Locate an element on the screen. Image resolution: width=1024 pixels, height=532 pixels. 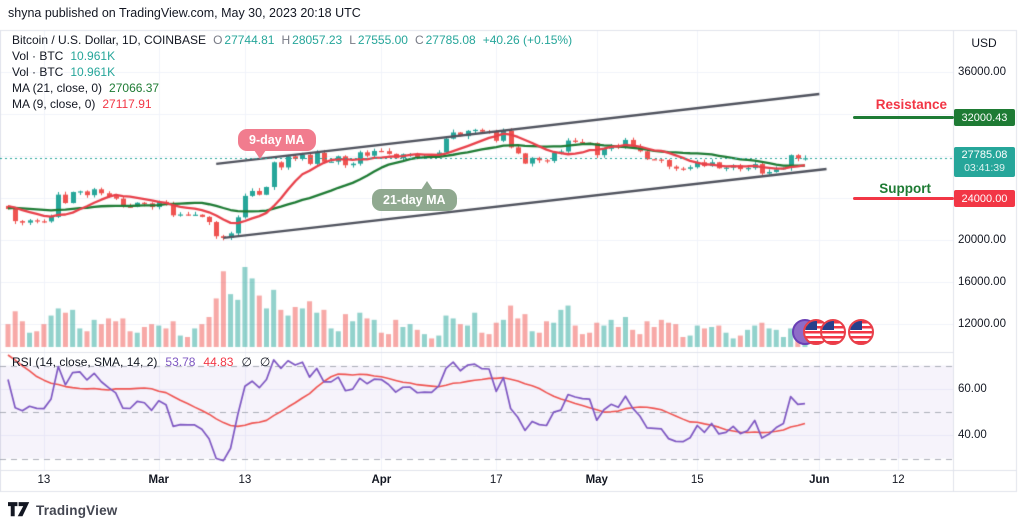
open-value: 27744.81 is located at coordinates (249, 40).